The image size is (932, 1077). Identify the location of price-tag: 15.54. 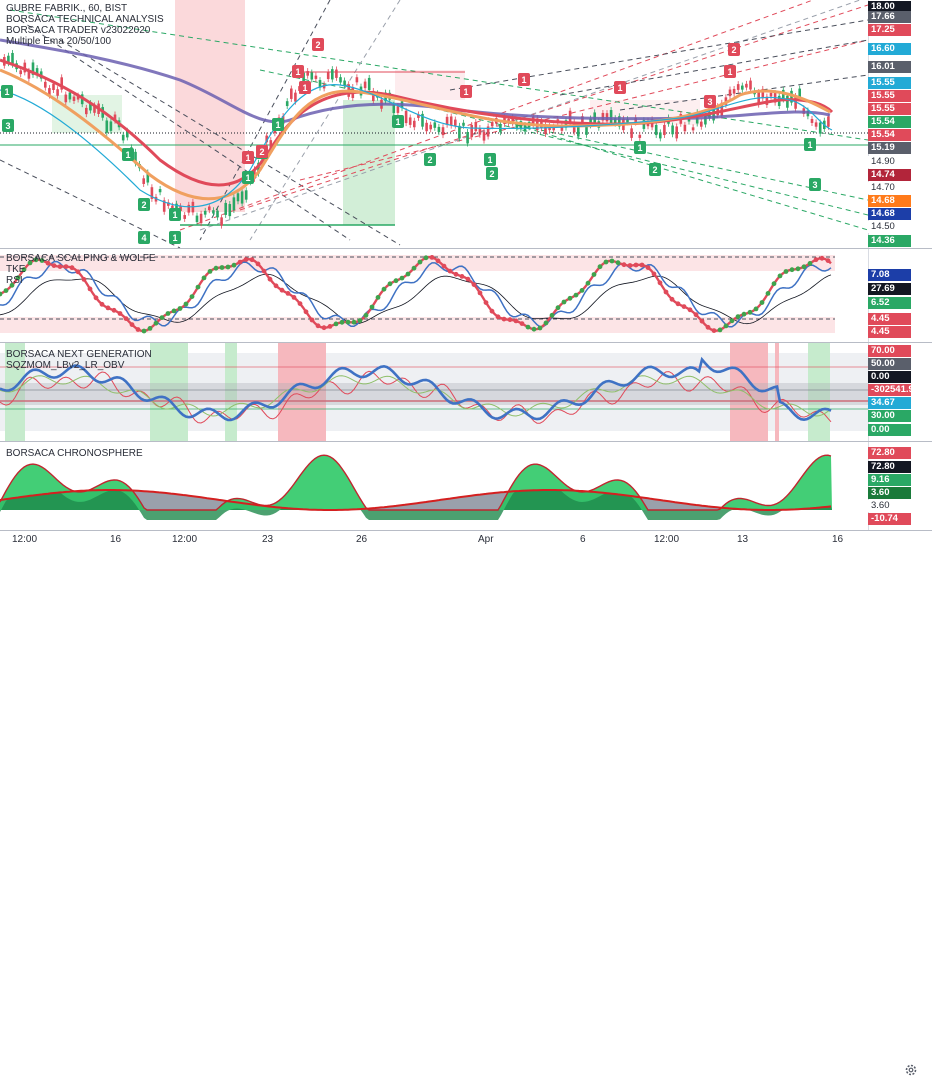
(889, 135).